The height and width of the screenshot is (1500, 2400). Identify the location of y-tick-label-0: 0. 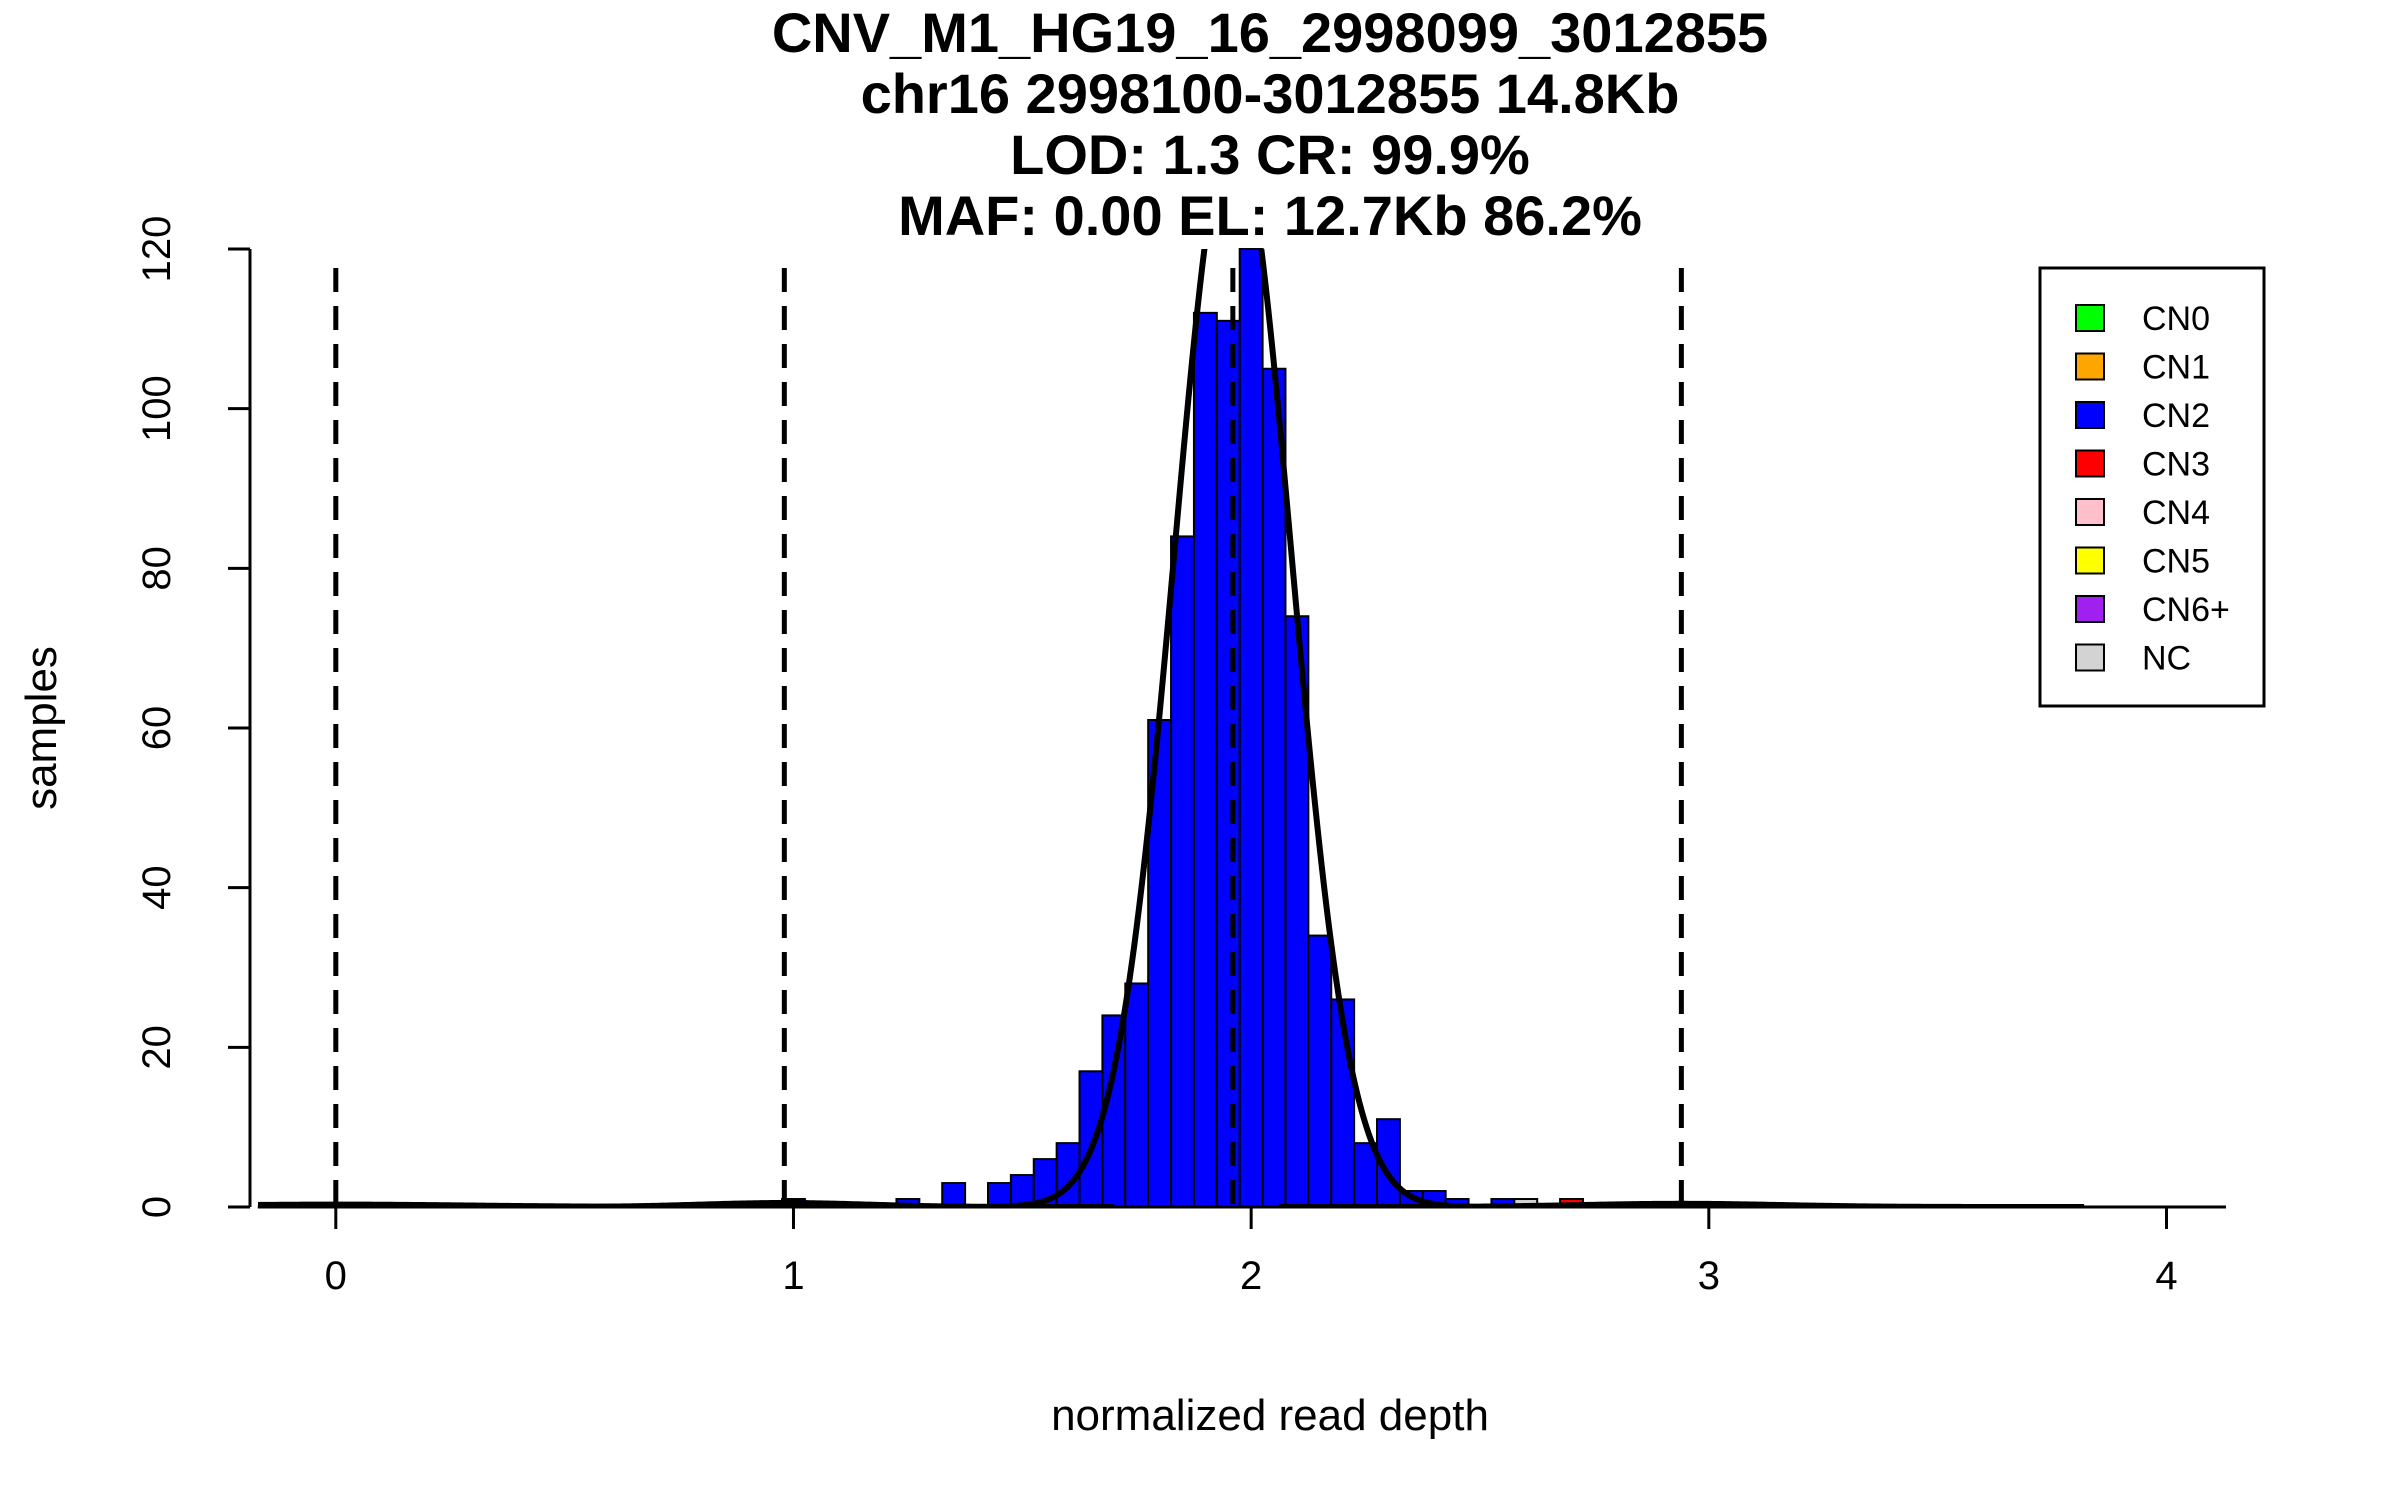
(157, 1207).